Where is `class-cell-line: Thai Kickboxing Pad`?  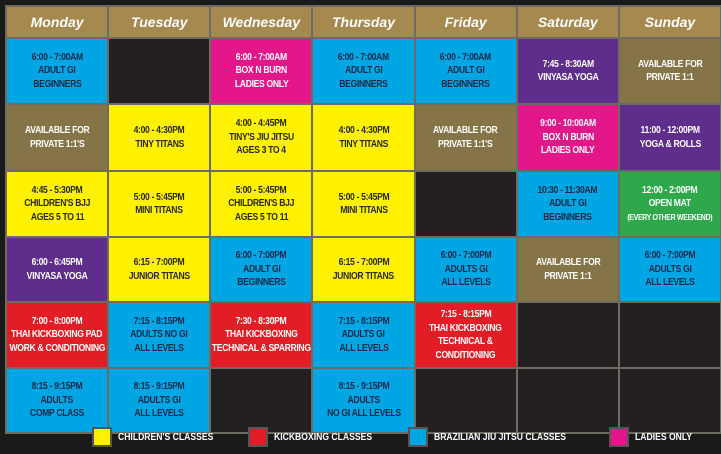 class-cell-line: Thai Kickboxing Pad is located at coordinates (57, 334).